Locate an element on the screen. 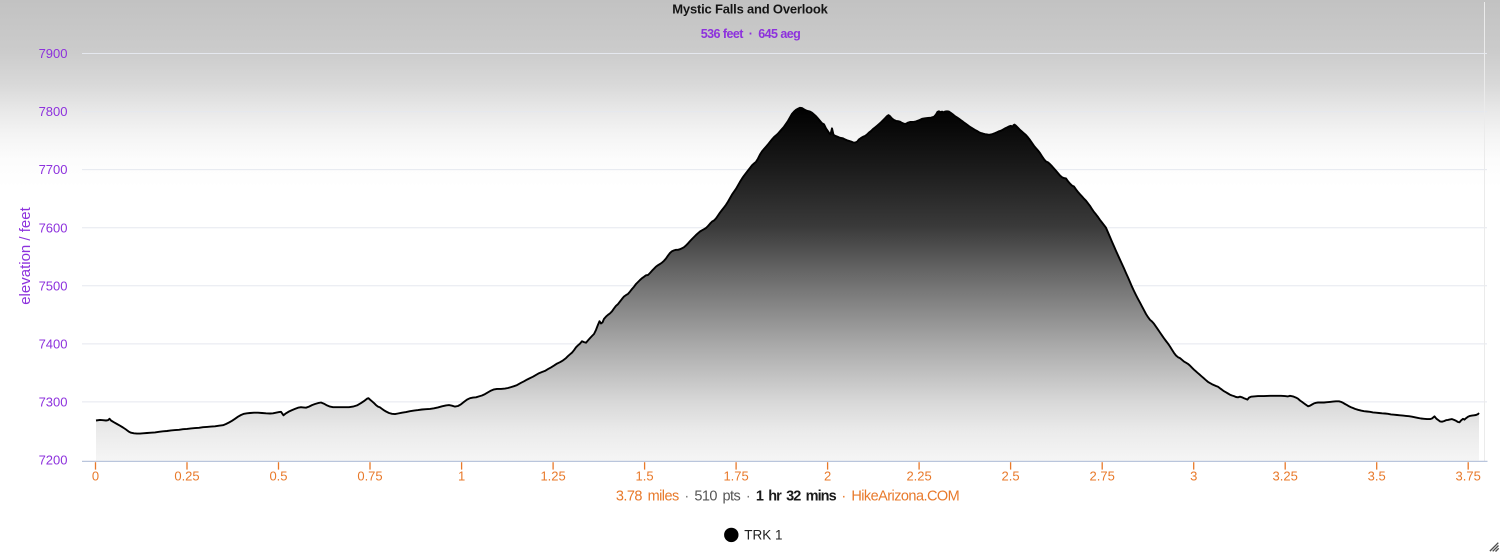 This screenshot has width=1500, height=553. svg-text: 1 is located at coordinates (461, 476).